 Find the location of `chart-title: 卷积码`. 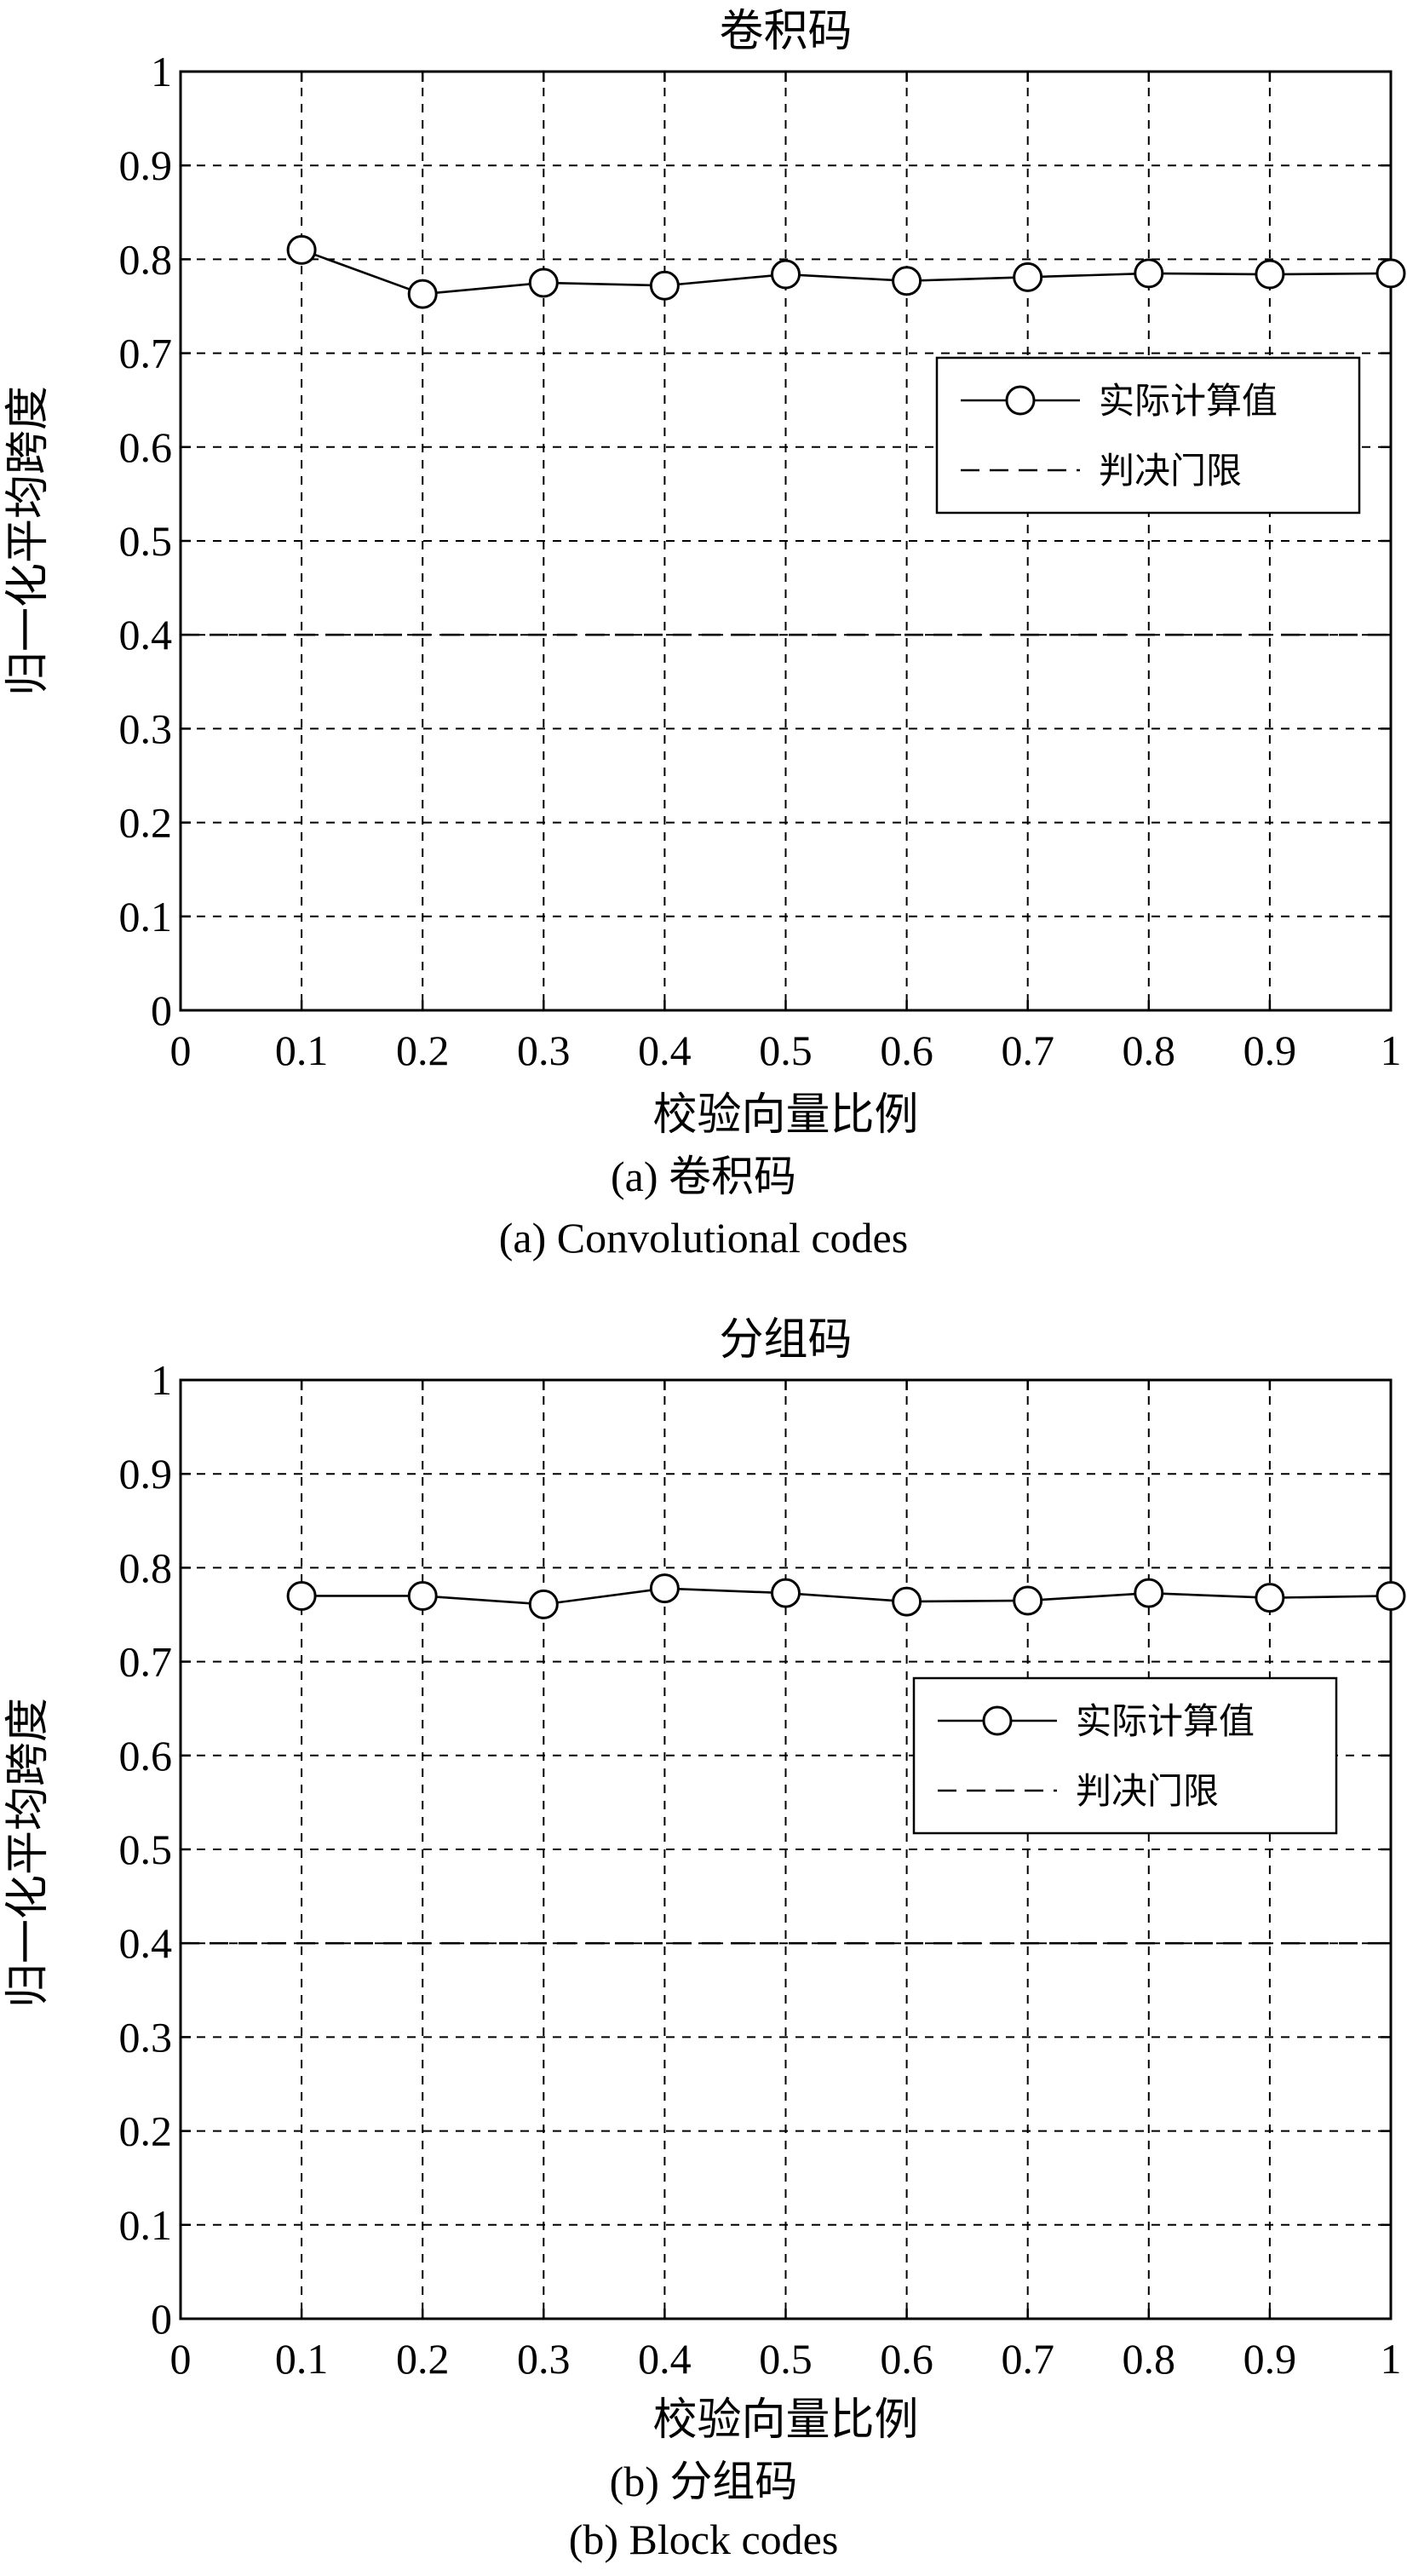

chart-title: 卷积码 is located at coordinates (785, 32).